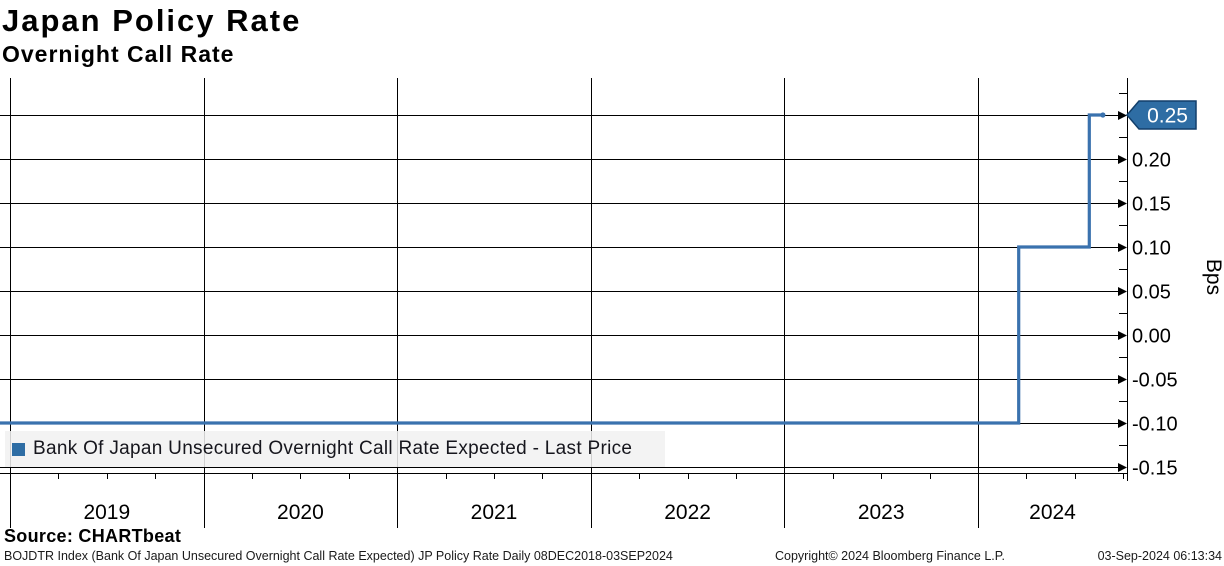  I want to click on last-price-tag: 0.25, so click(1161, 115).